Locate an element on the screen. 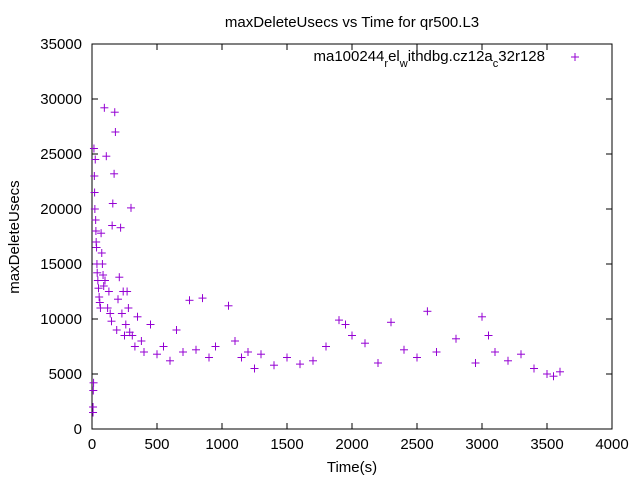 This screenshot has width=640, height=480. legend-tail: 32r128 is located at coordinates (521, 56).